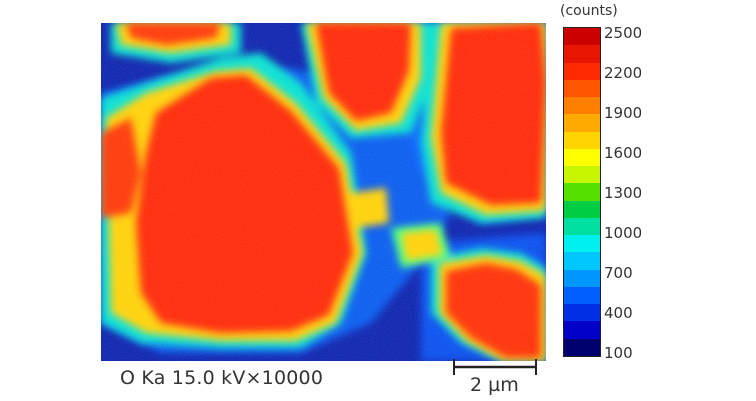  What do you see at coordinates (623, 233) in the screenshot?
I see `colorbar-tick-label: 1000` at bounding box center [623, 233].